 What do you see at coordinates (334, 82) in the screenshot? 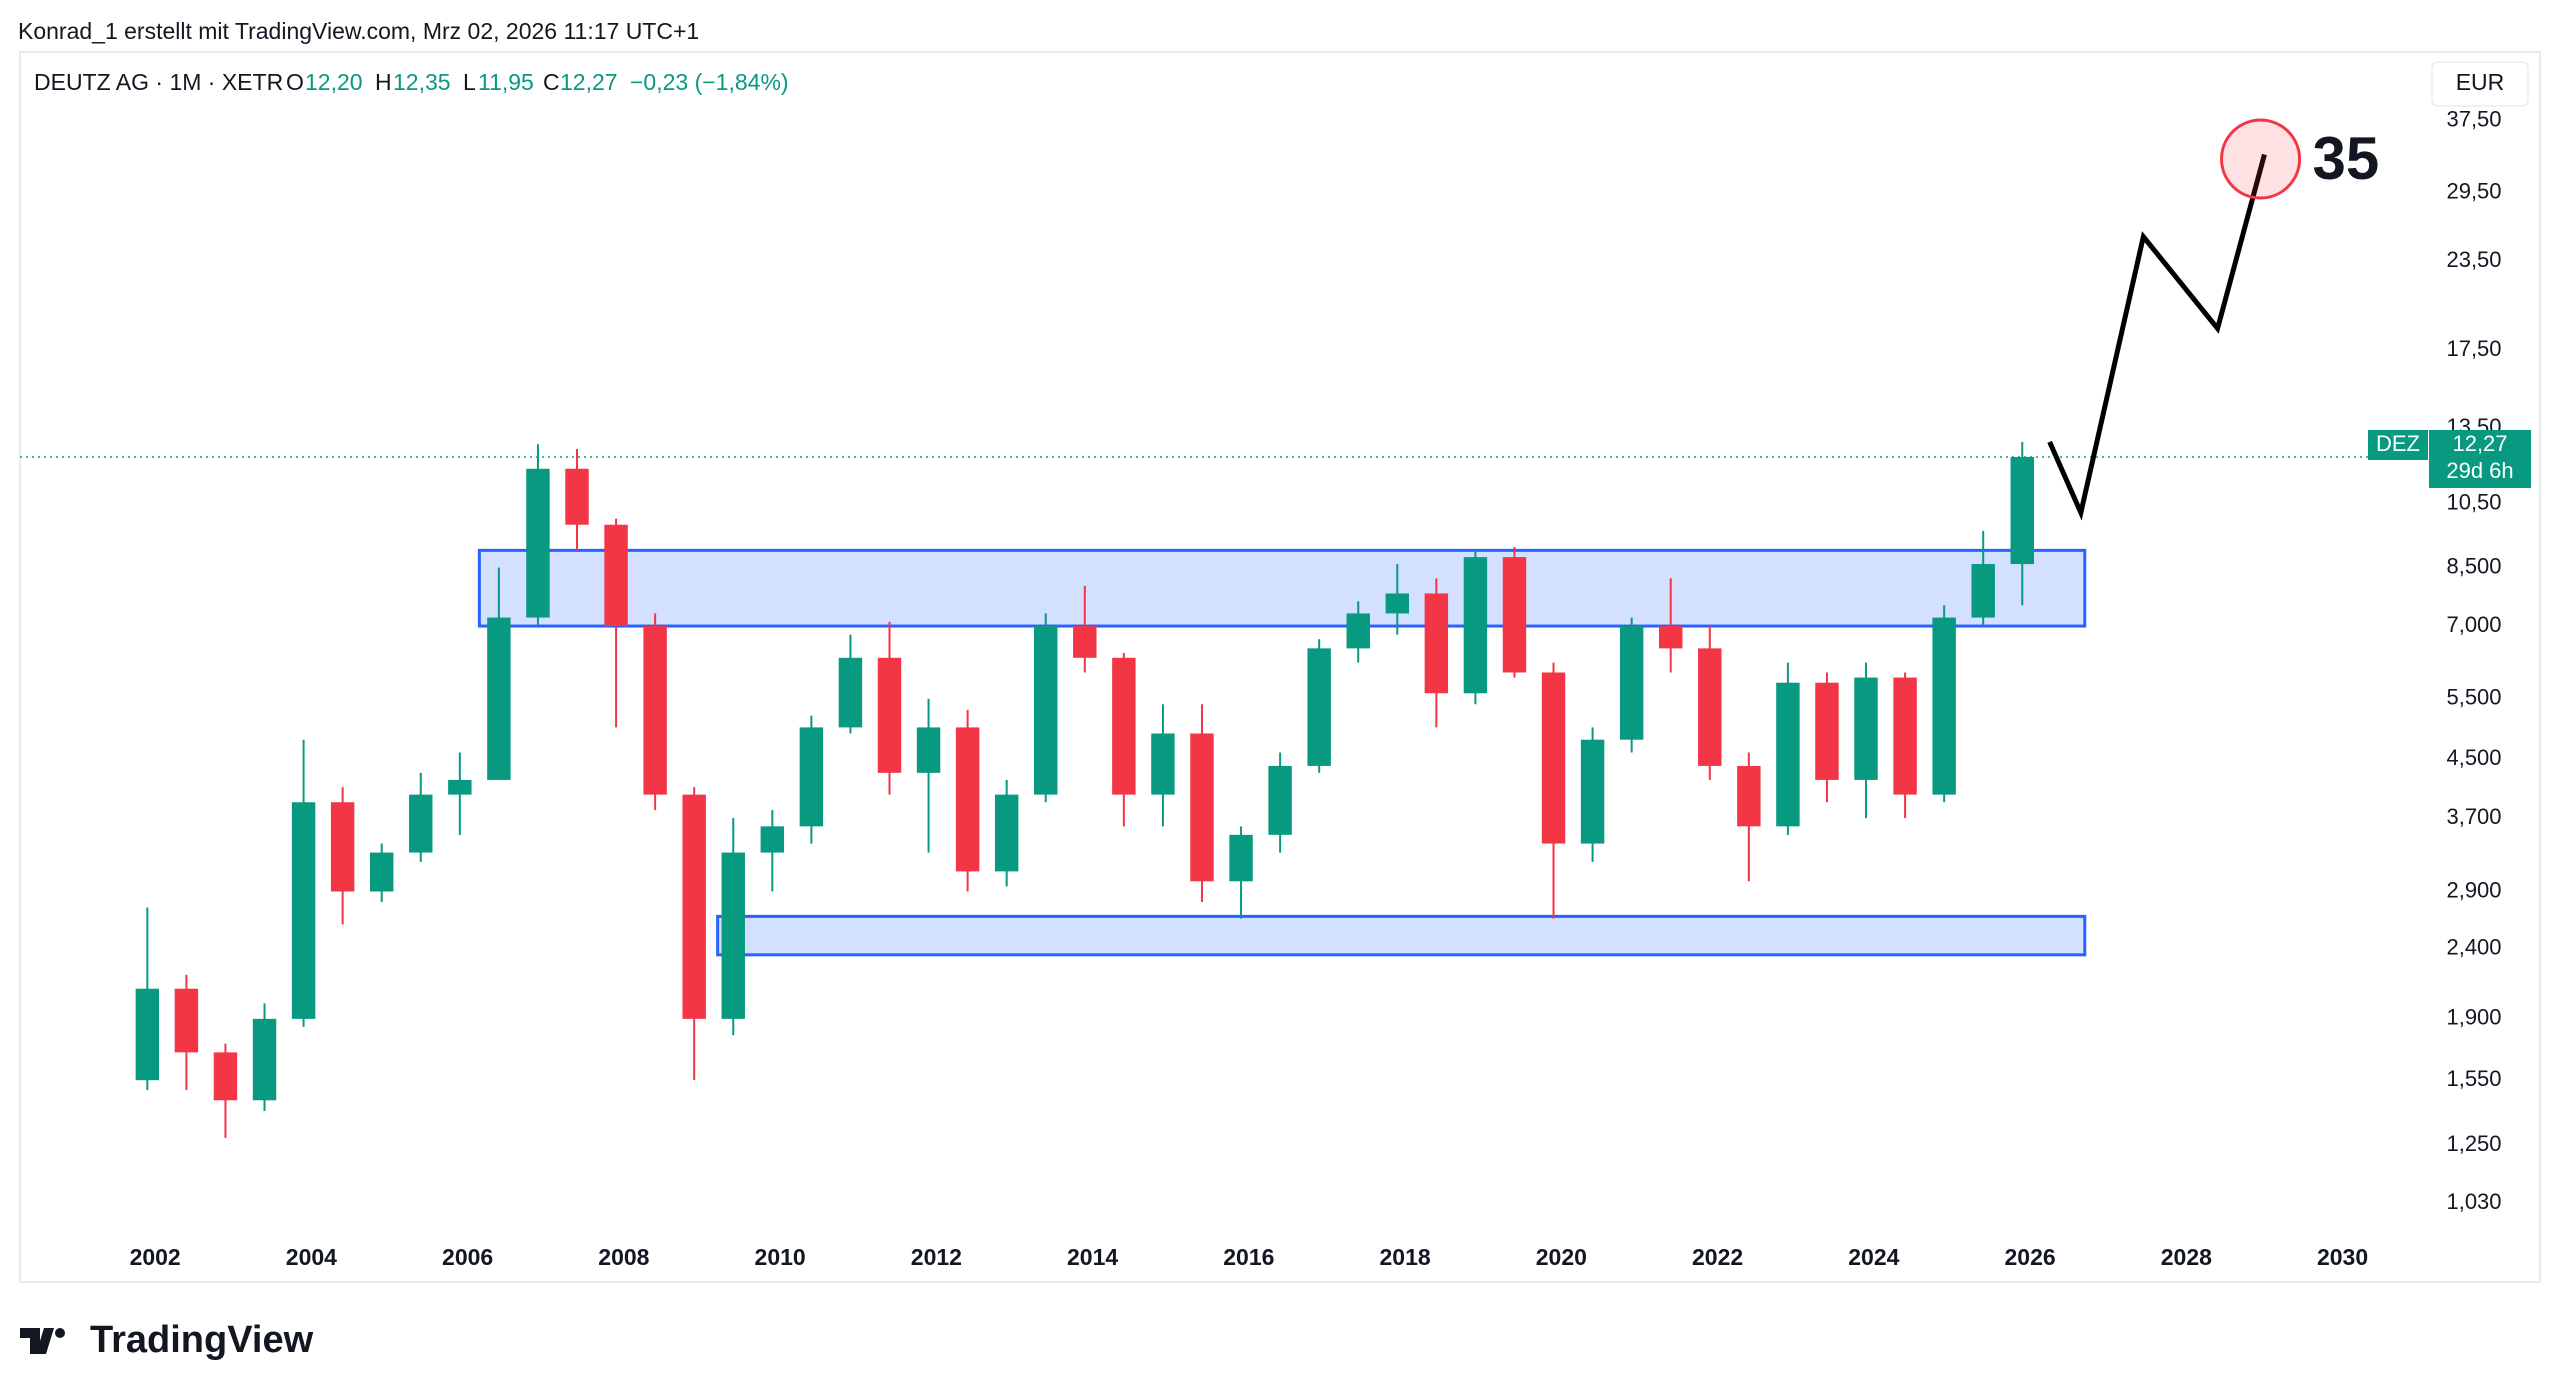
I see `ohlc-value: 12,20` at bounding box center [334, 82].